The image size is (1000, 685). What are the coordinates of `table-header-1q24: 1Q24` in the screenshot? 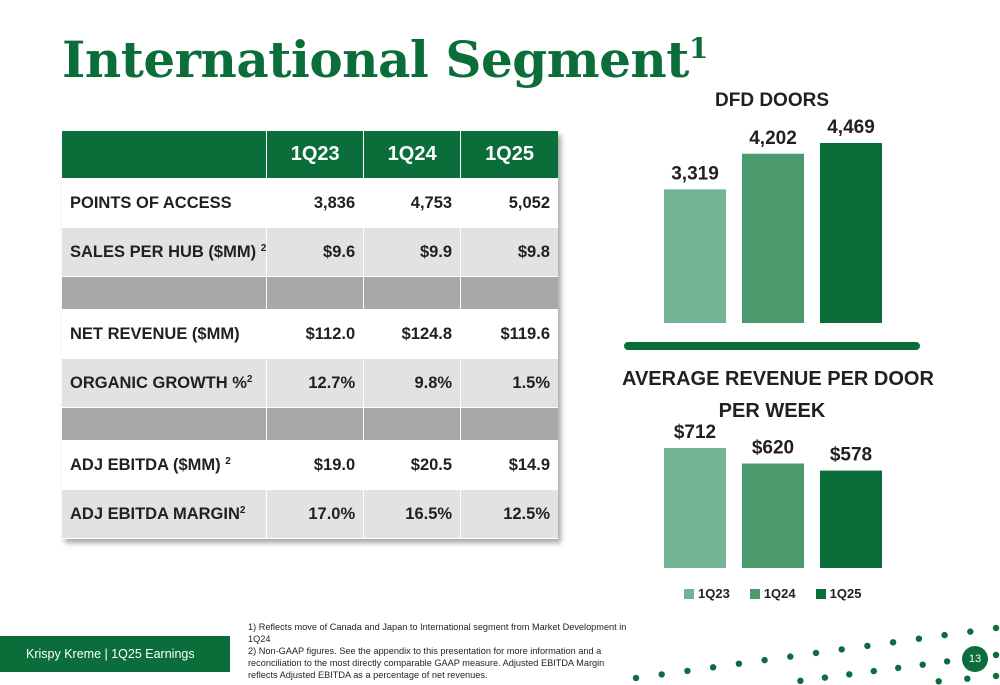 It's located at (413, 155).